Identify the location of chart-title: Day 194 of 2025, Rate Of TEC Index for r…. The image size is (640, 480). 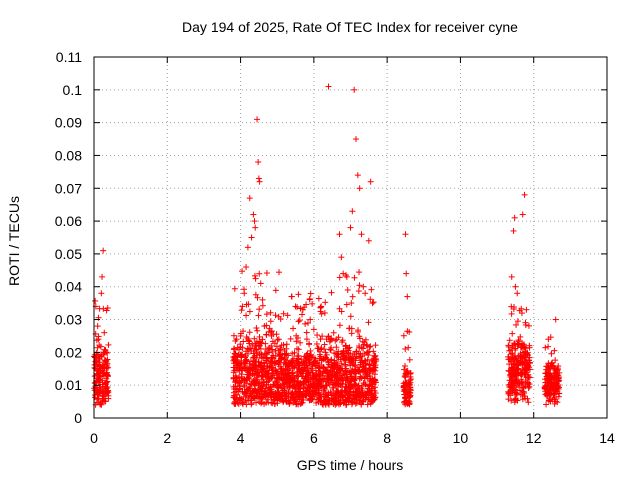
(350, 27).